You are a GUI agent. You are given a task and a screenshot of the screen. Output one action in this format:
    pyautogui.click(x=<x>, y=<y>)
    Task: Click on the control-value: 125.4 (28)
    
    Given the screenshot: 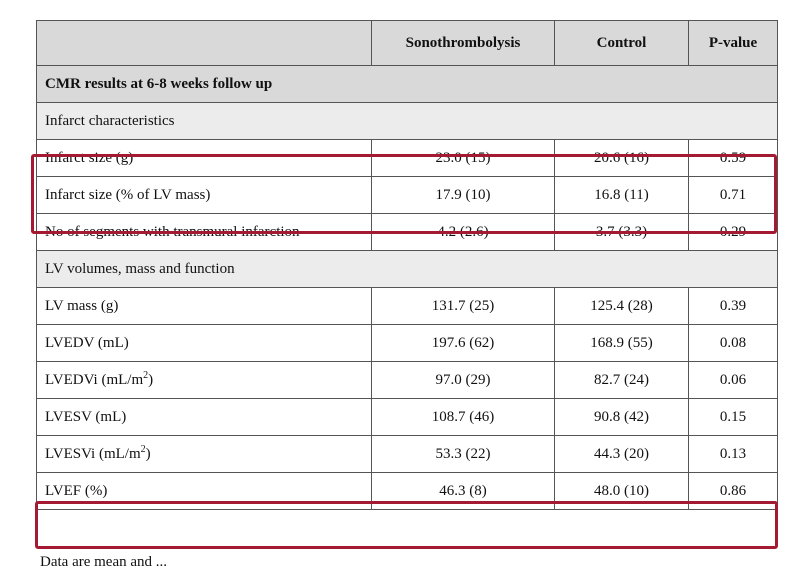 What is the action you would take?
    pyautogui.click(x=621, y=306)
    